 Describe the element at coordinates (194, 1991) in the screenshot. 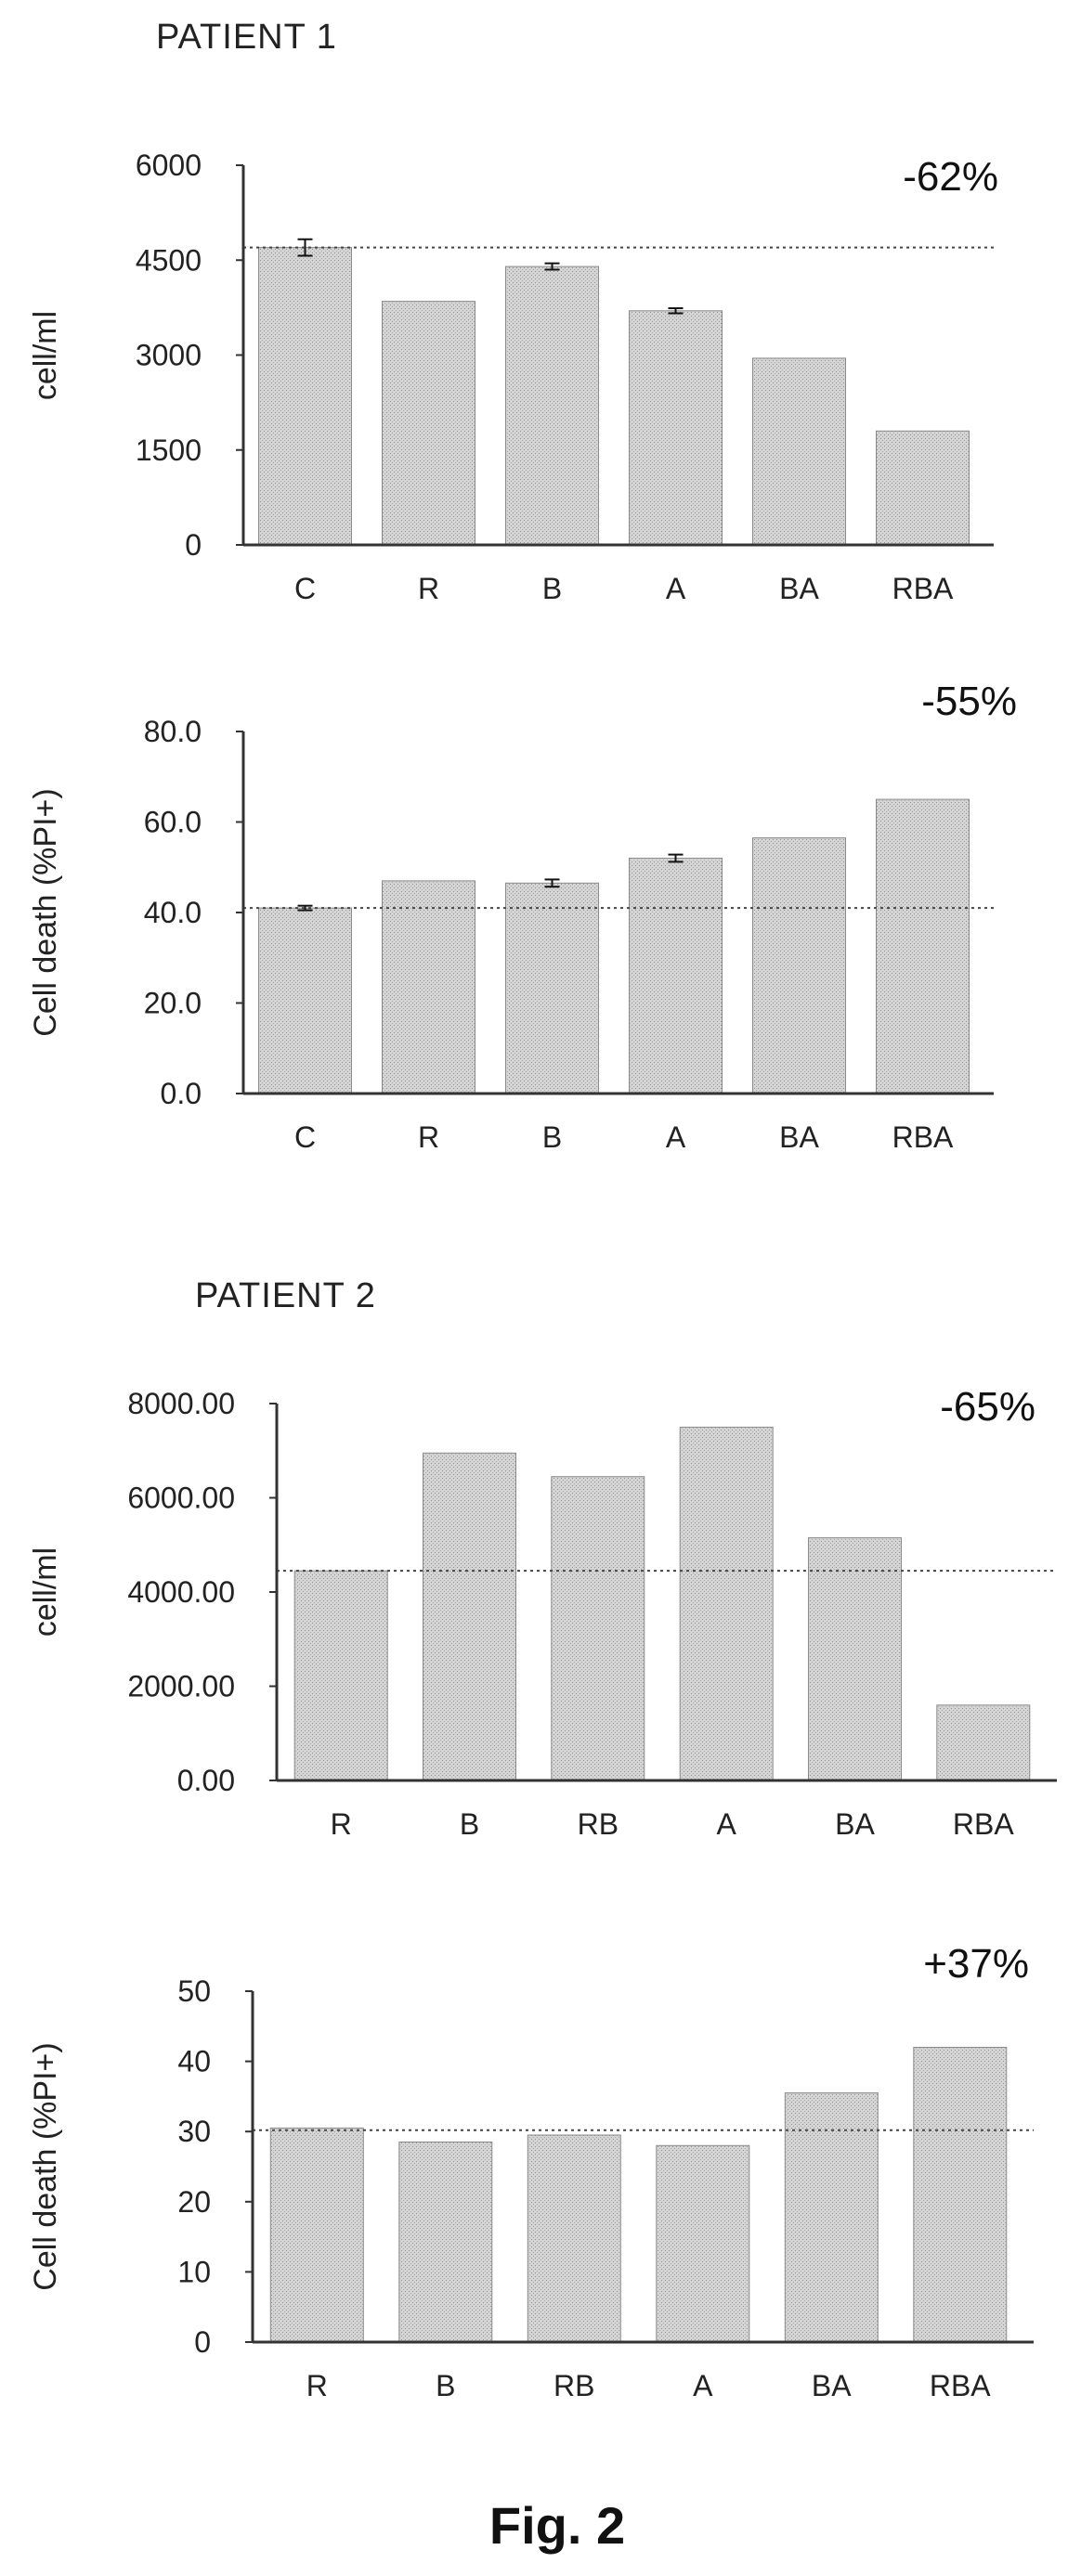

I see `y-tick-label: 50` at that location.